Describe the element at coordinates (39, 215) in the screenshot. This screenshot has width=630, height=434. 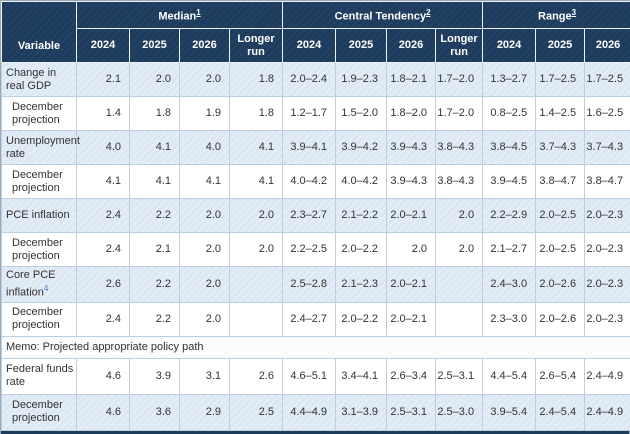
I see `row-label: PCE inflation` at that location.